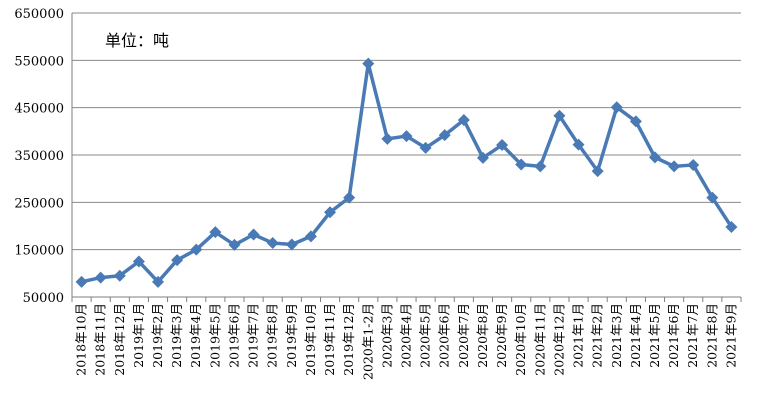  I want to click on unit-label: 单位：吨, so click(137, 40).